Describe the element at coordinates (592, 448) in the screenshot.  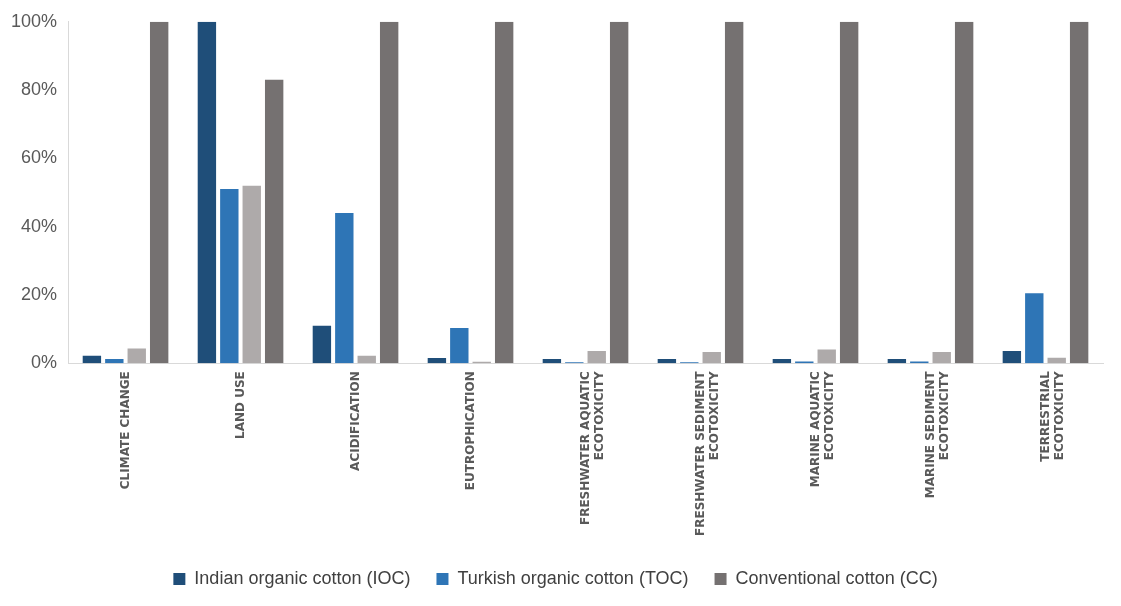
I see `x-tick-label: FRESHWATER AQUATIC ECOTOXICITY` at that location.